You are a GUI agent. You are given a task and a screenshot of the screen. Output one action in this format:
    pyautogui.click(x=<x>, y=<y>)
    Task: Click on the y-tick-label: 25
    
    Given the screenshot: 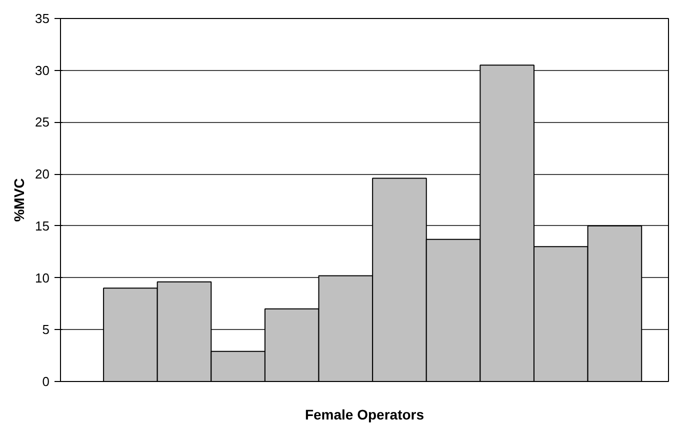 What is the action you would take?
    pyautogui.click(x=42, y=122)
    